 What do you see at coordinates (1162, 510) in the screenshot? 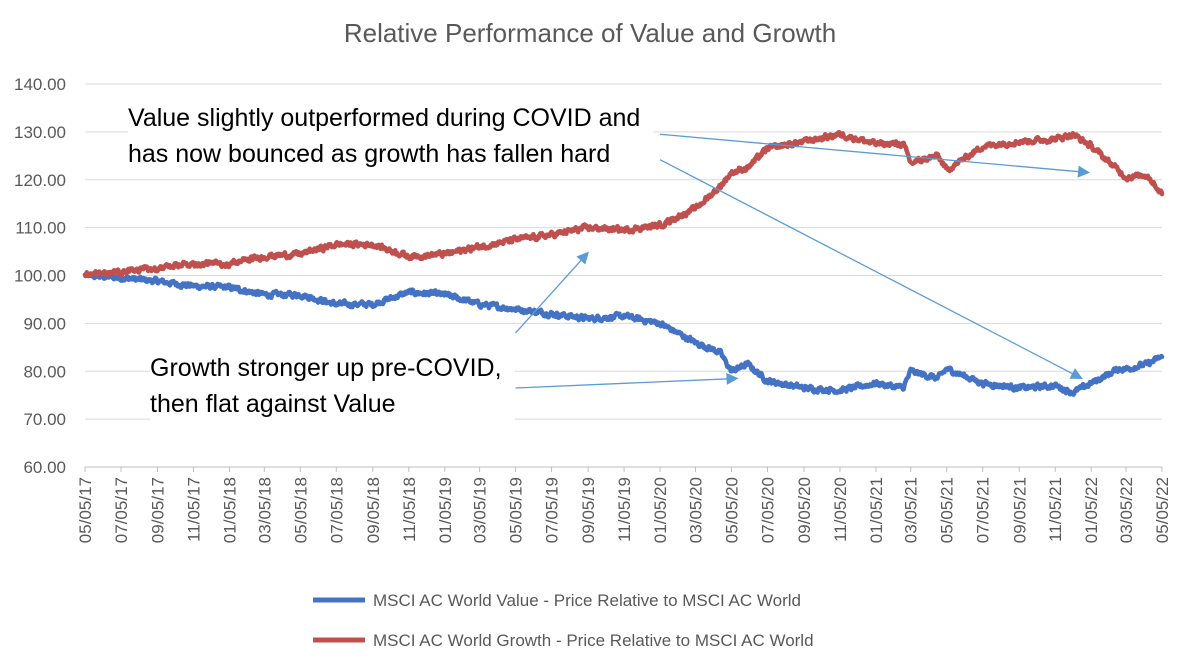
I see `x-tick-label: 05/05/22` at bounding box center [1162, 510].